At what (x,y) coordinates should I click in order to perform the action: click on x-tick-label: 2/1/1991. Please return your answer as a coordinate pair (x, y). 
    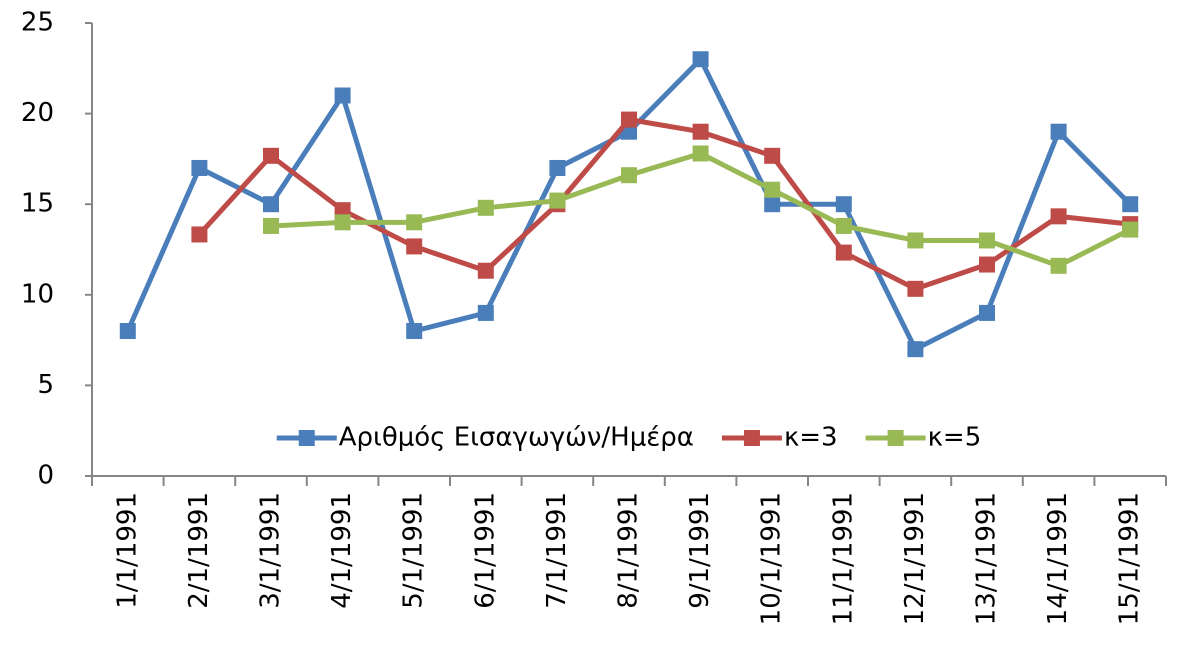
    Looking at the image, I should click on (199, 550).